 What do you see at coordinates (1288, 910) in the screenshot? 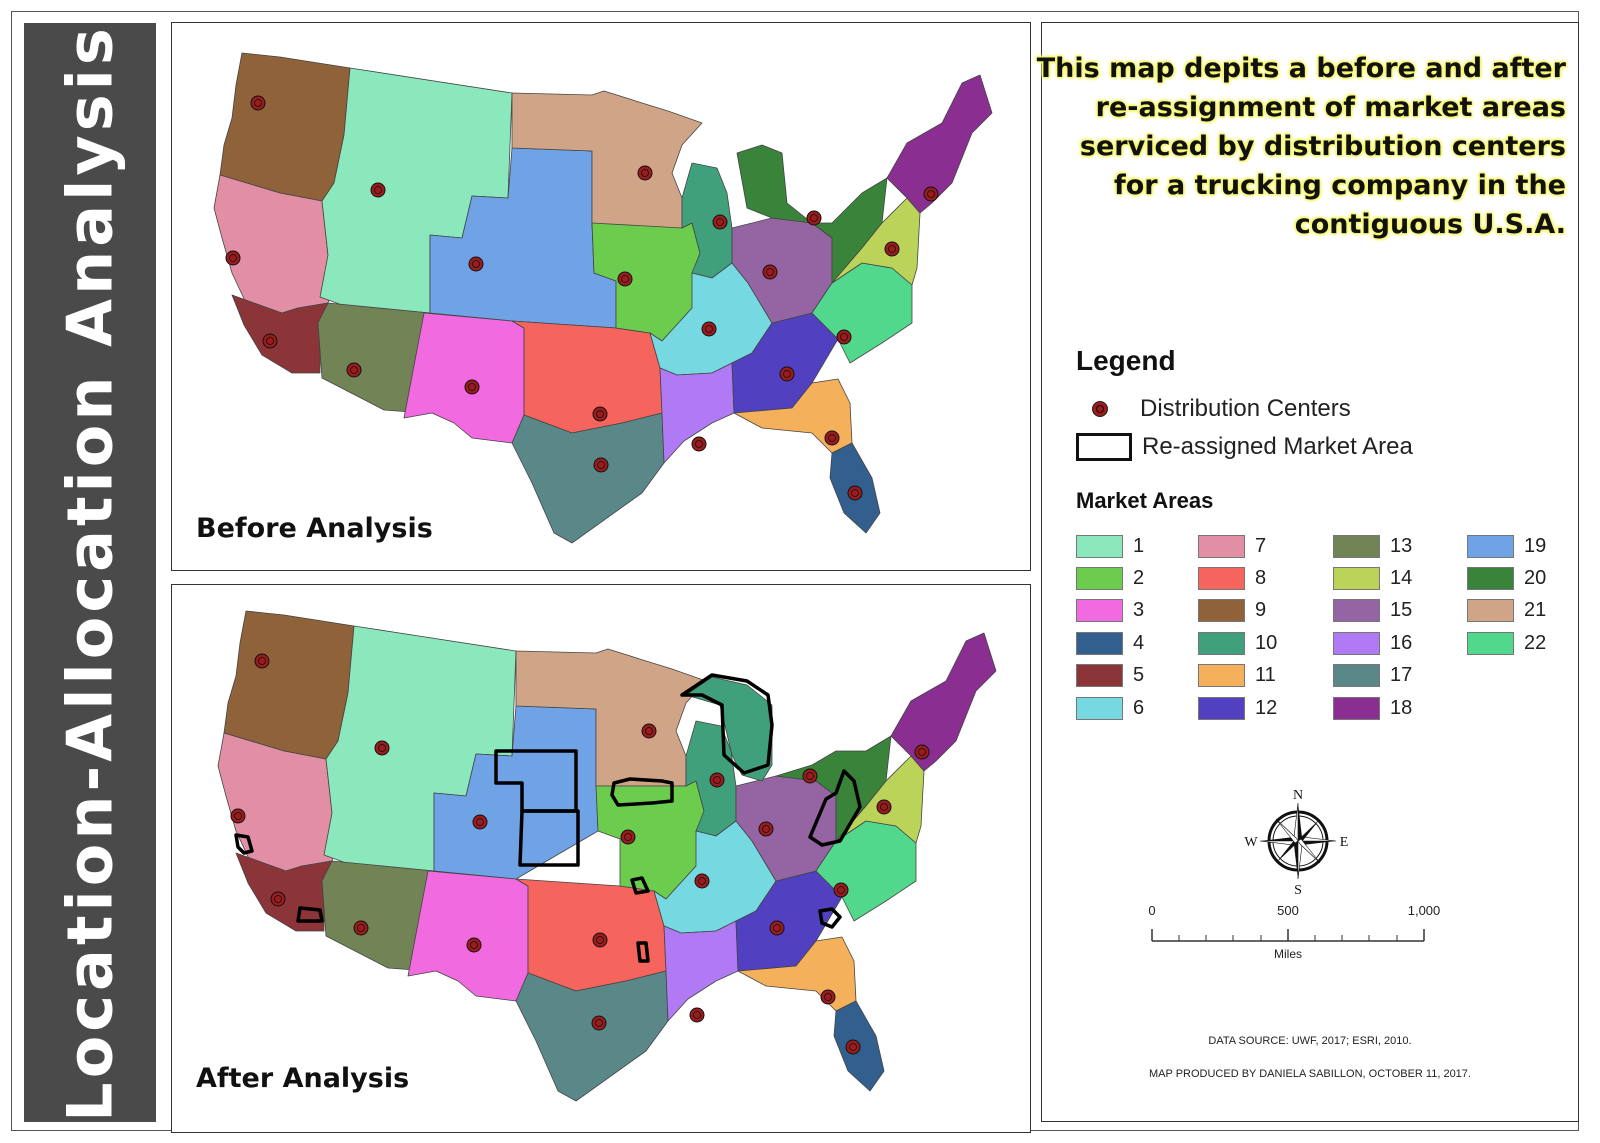
I see `scale-label-500: 500` at bounding box center [1288, 910].